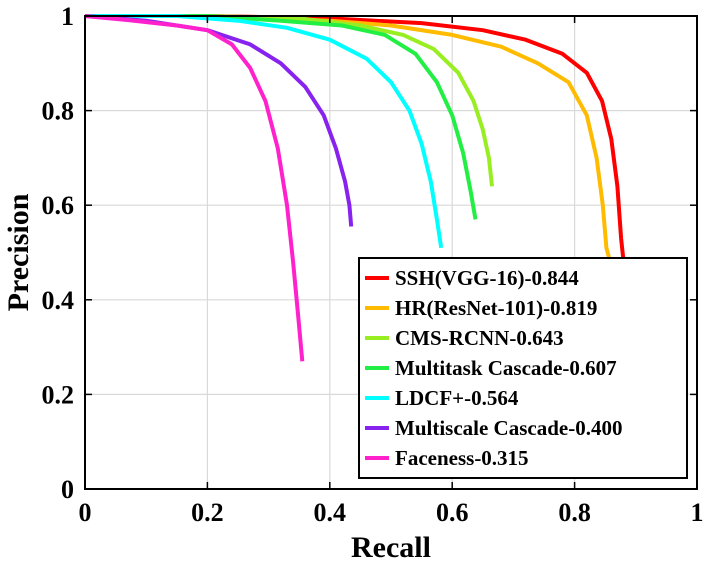 This screenshot has height=566, width=706. Describe the element at coordinates (58, 300) in the screenshot. I see `y-tick-label: 0.4` at that location.